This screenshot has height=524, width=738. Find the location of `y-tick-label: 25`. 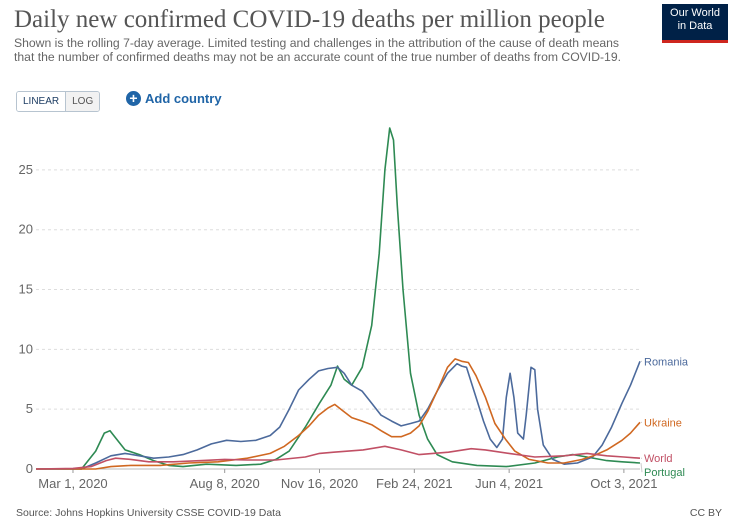

y-tick-label: 25 is located at coordinates (26, 169).